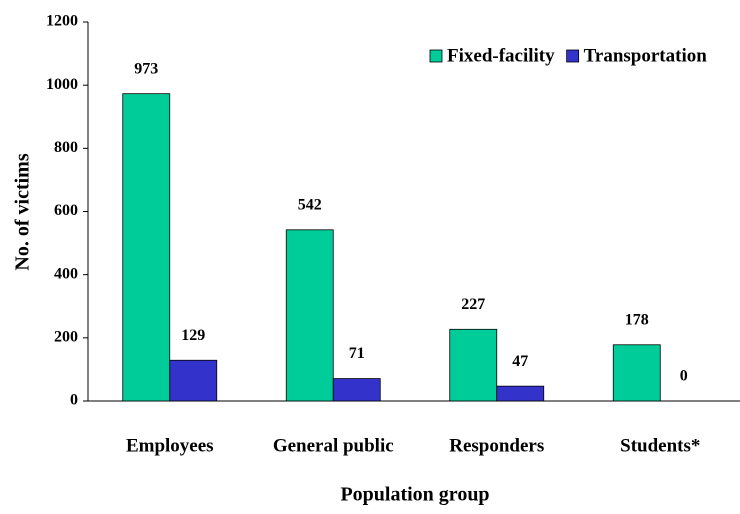  What do you see at coordinates (637, 319) in the screenshot?
I see `value-label: 178` at bounding box center [637, 319].